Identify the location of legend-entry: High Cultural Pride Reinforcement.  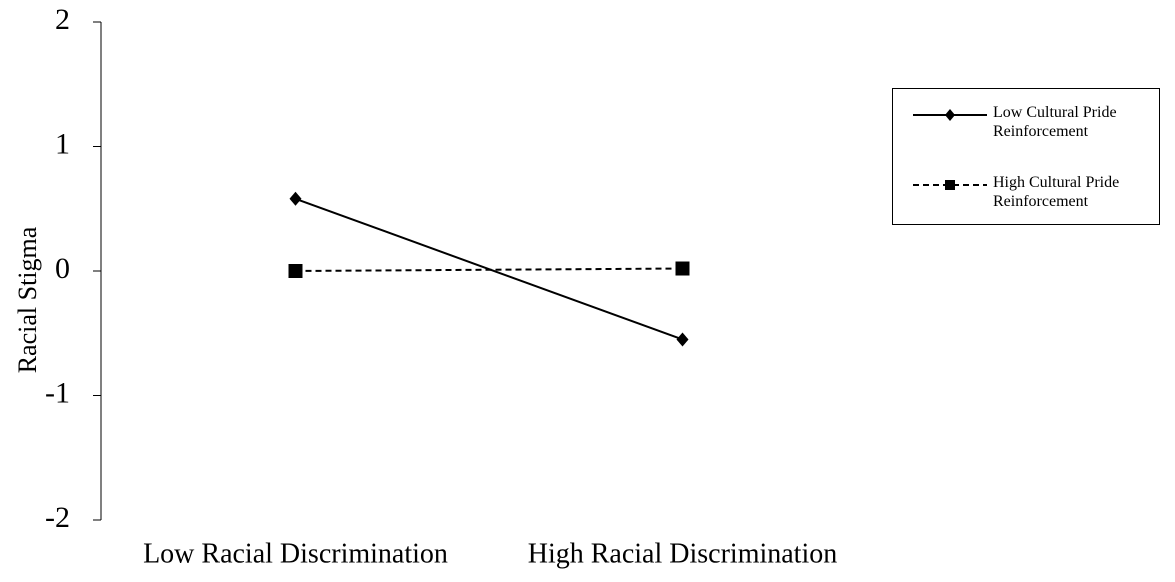
(1027, 198).